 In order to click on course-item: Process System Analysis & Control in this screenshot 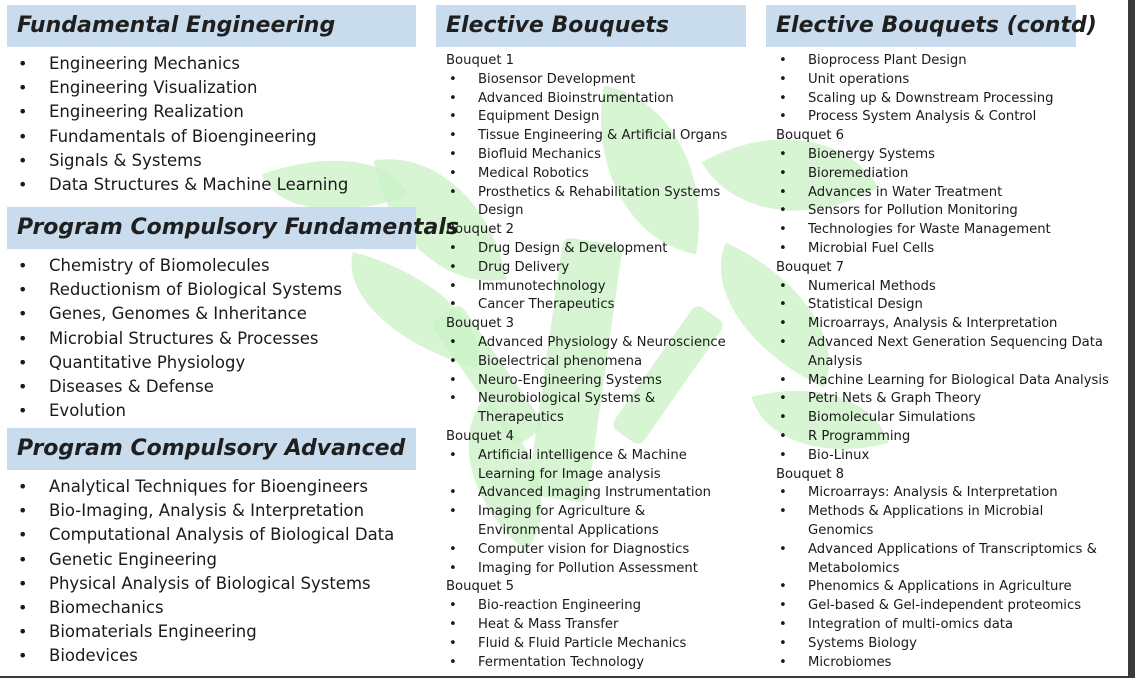, I will do `click(943, 117)`.